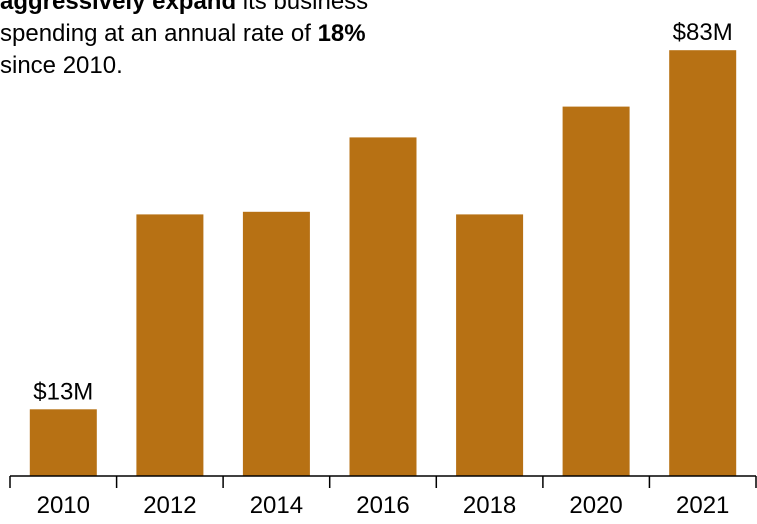 This screenshot has height=524, width=757. What do you see at coordinates (341, 33) in the screenshot?
I see `headline-rate: 18%` at bounding box center [341, 33].